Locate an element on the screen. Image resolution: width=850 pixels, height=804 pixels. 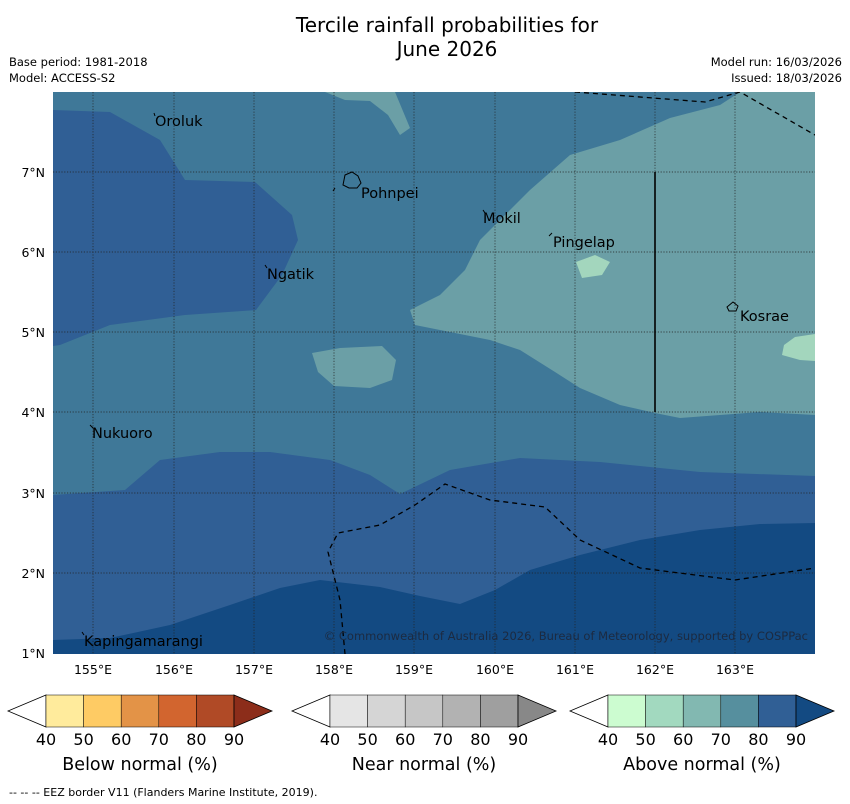
lat-tick-5n: 5°N is located at coordinates (33, 332).